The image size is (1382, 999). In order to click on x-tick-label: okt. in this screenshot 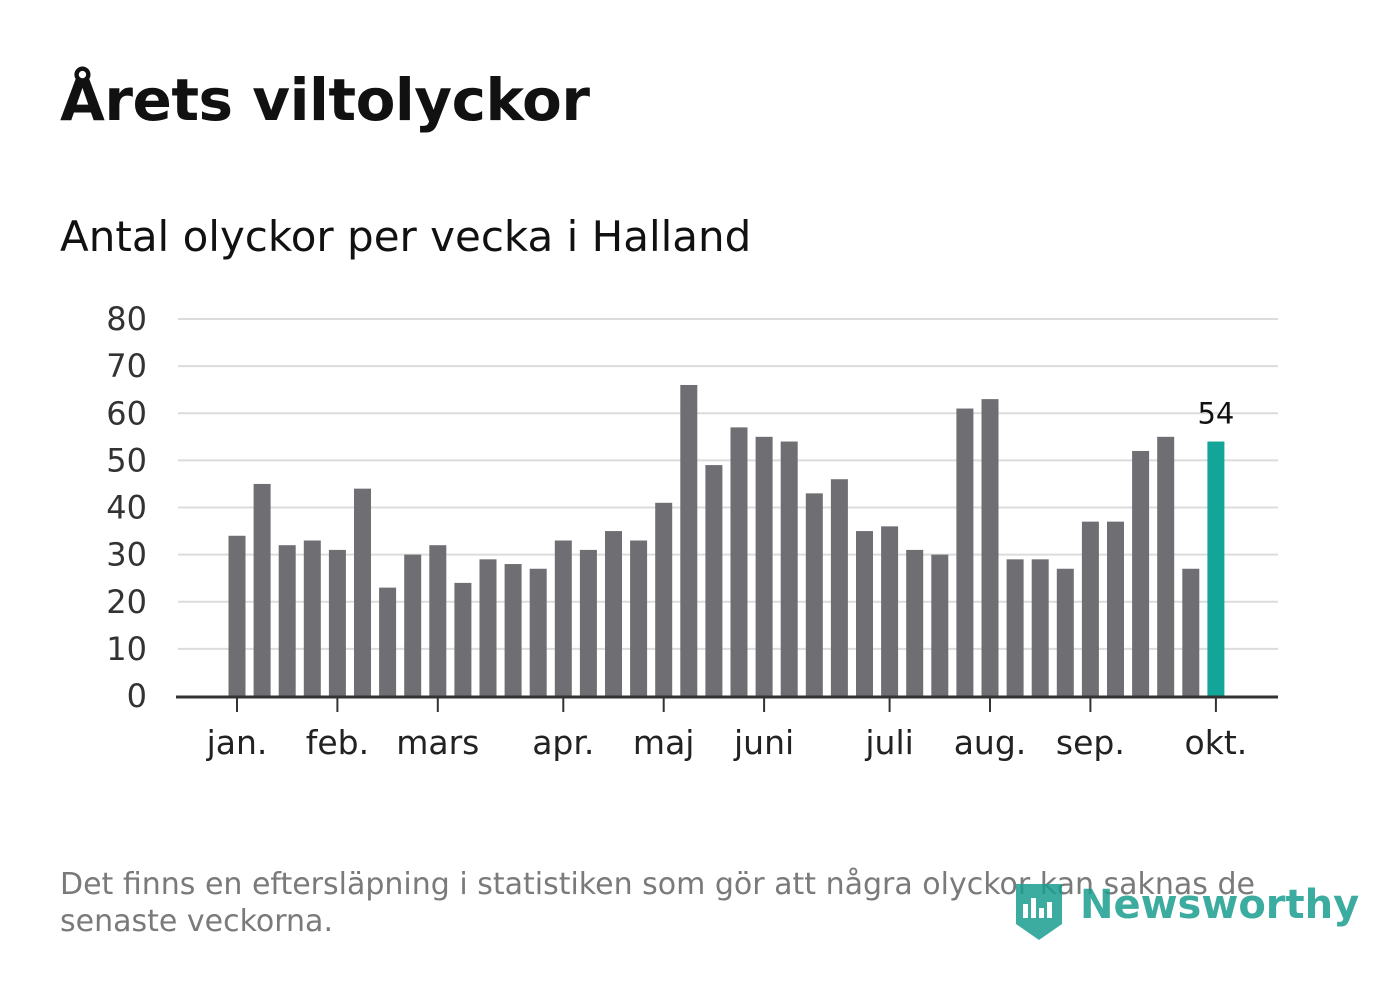, I will do `click(1216, 742)`.